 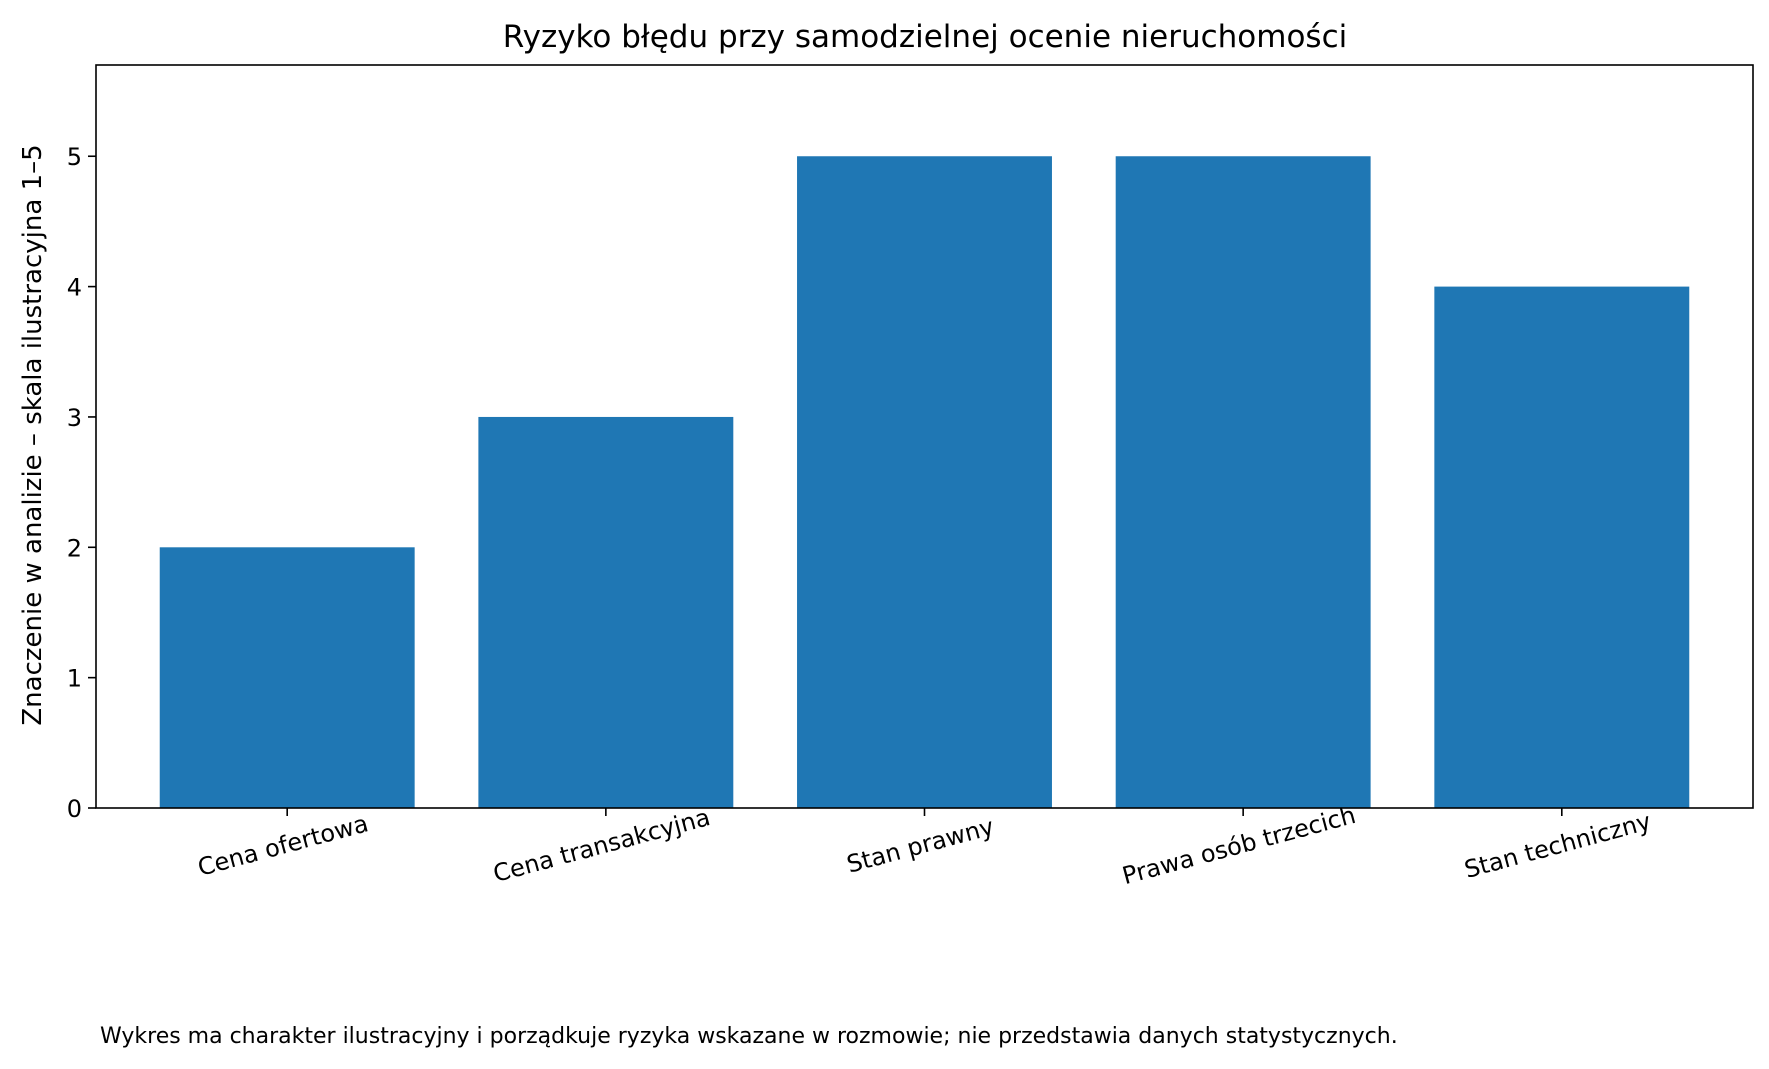 What do you see at coordinates (74, 548) in the screenshot?
I see `y-tick-label: 2` at bounding box center [74, 548].